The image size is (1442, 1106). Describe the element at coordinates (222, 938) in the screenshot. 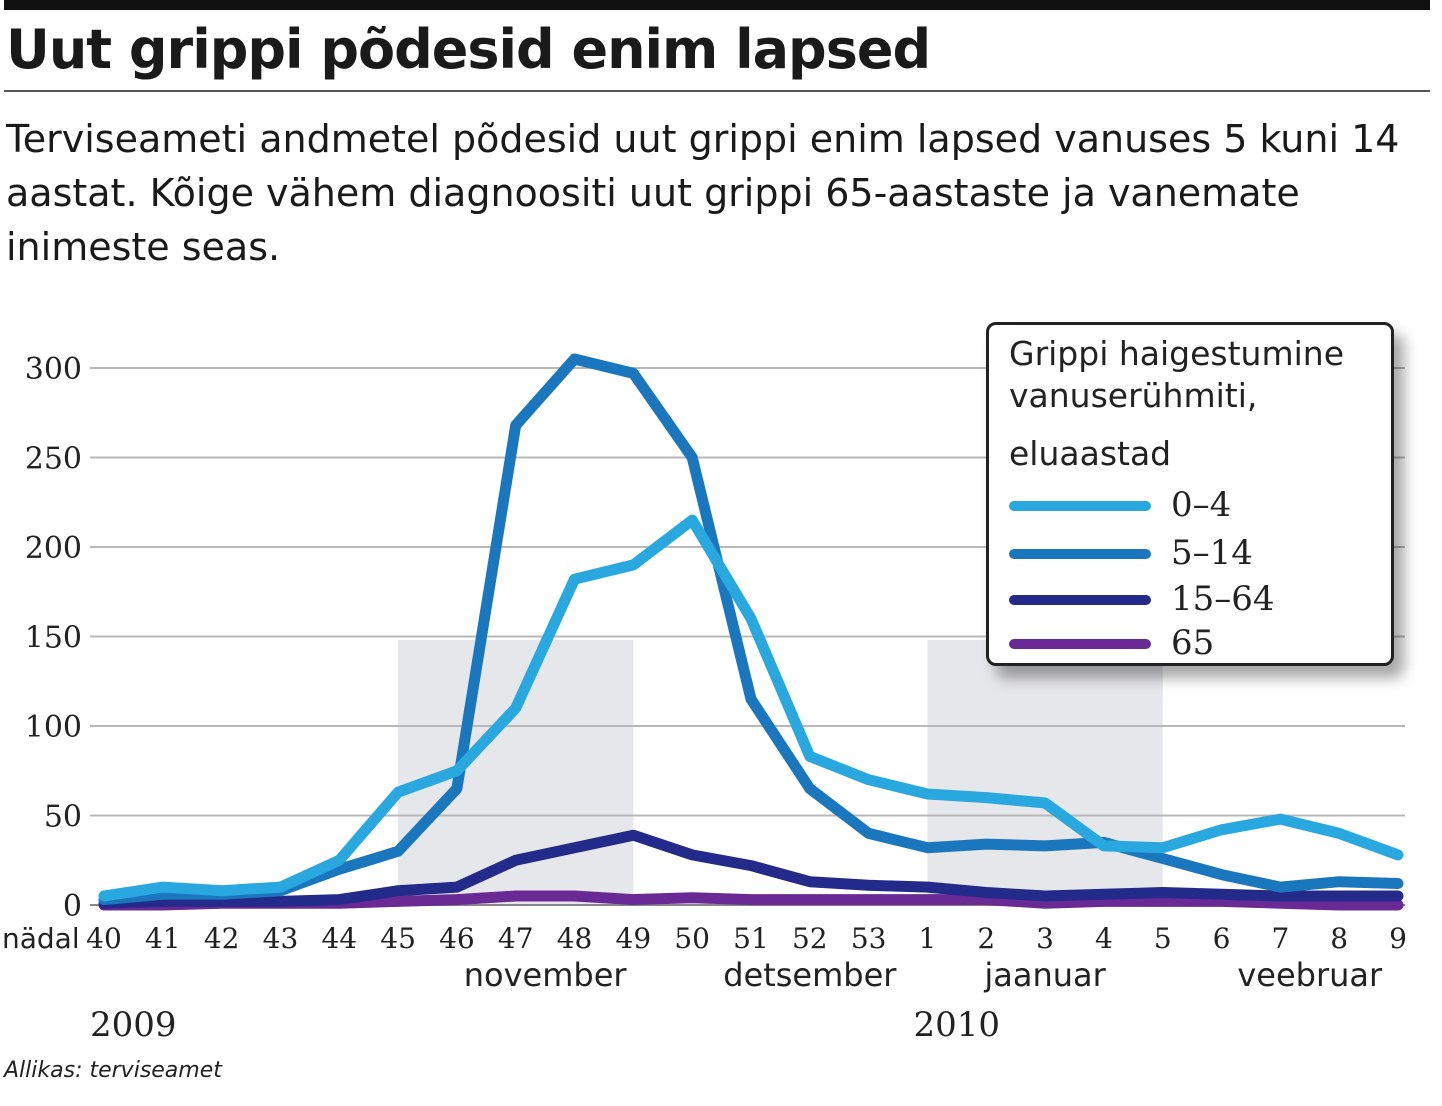

I see `x-tick-label-42: 42` at that location.